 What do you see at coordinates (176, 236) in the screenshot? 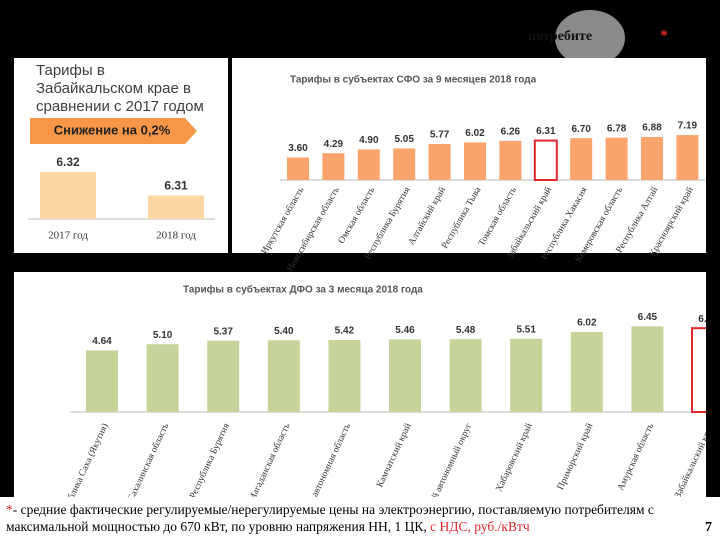
I see `x-tick-label: 2018 год` at bounding box center [176, 236].